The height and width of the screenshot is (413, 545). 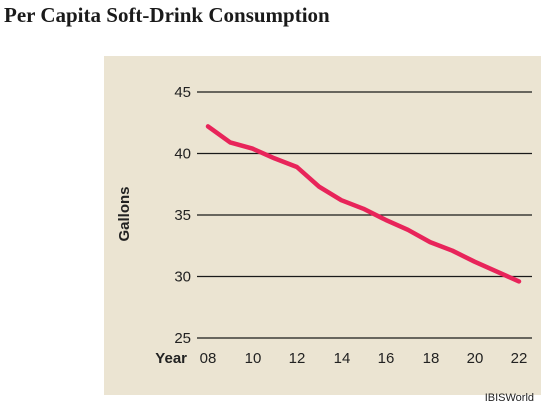 I want to click on chart-title: Per Capita Soft-Drink Consumption, so click(x=167, y=15).